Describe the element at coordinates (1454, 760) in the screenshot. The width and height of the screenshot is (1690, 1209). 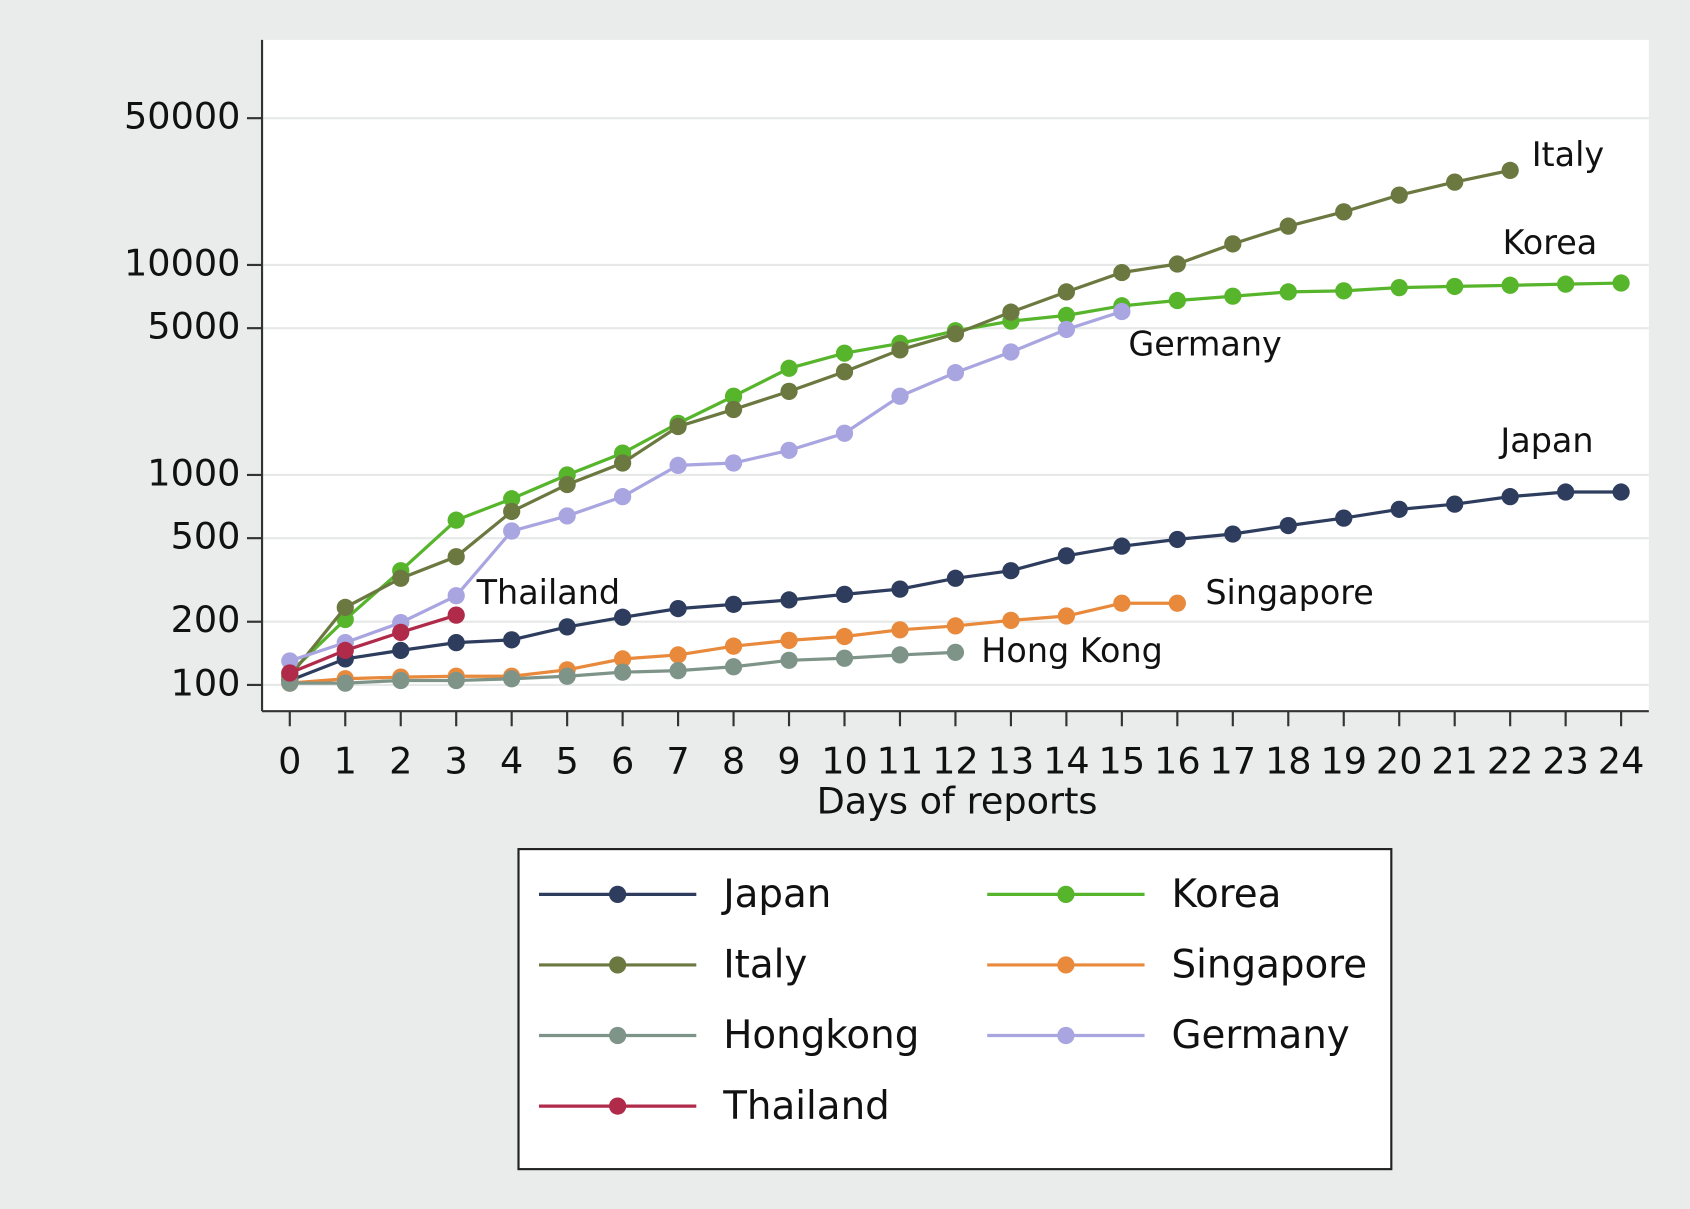
I see `x-tick-label: 21` at that location.